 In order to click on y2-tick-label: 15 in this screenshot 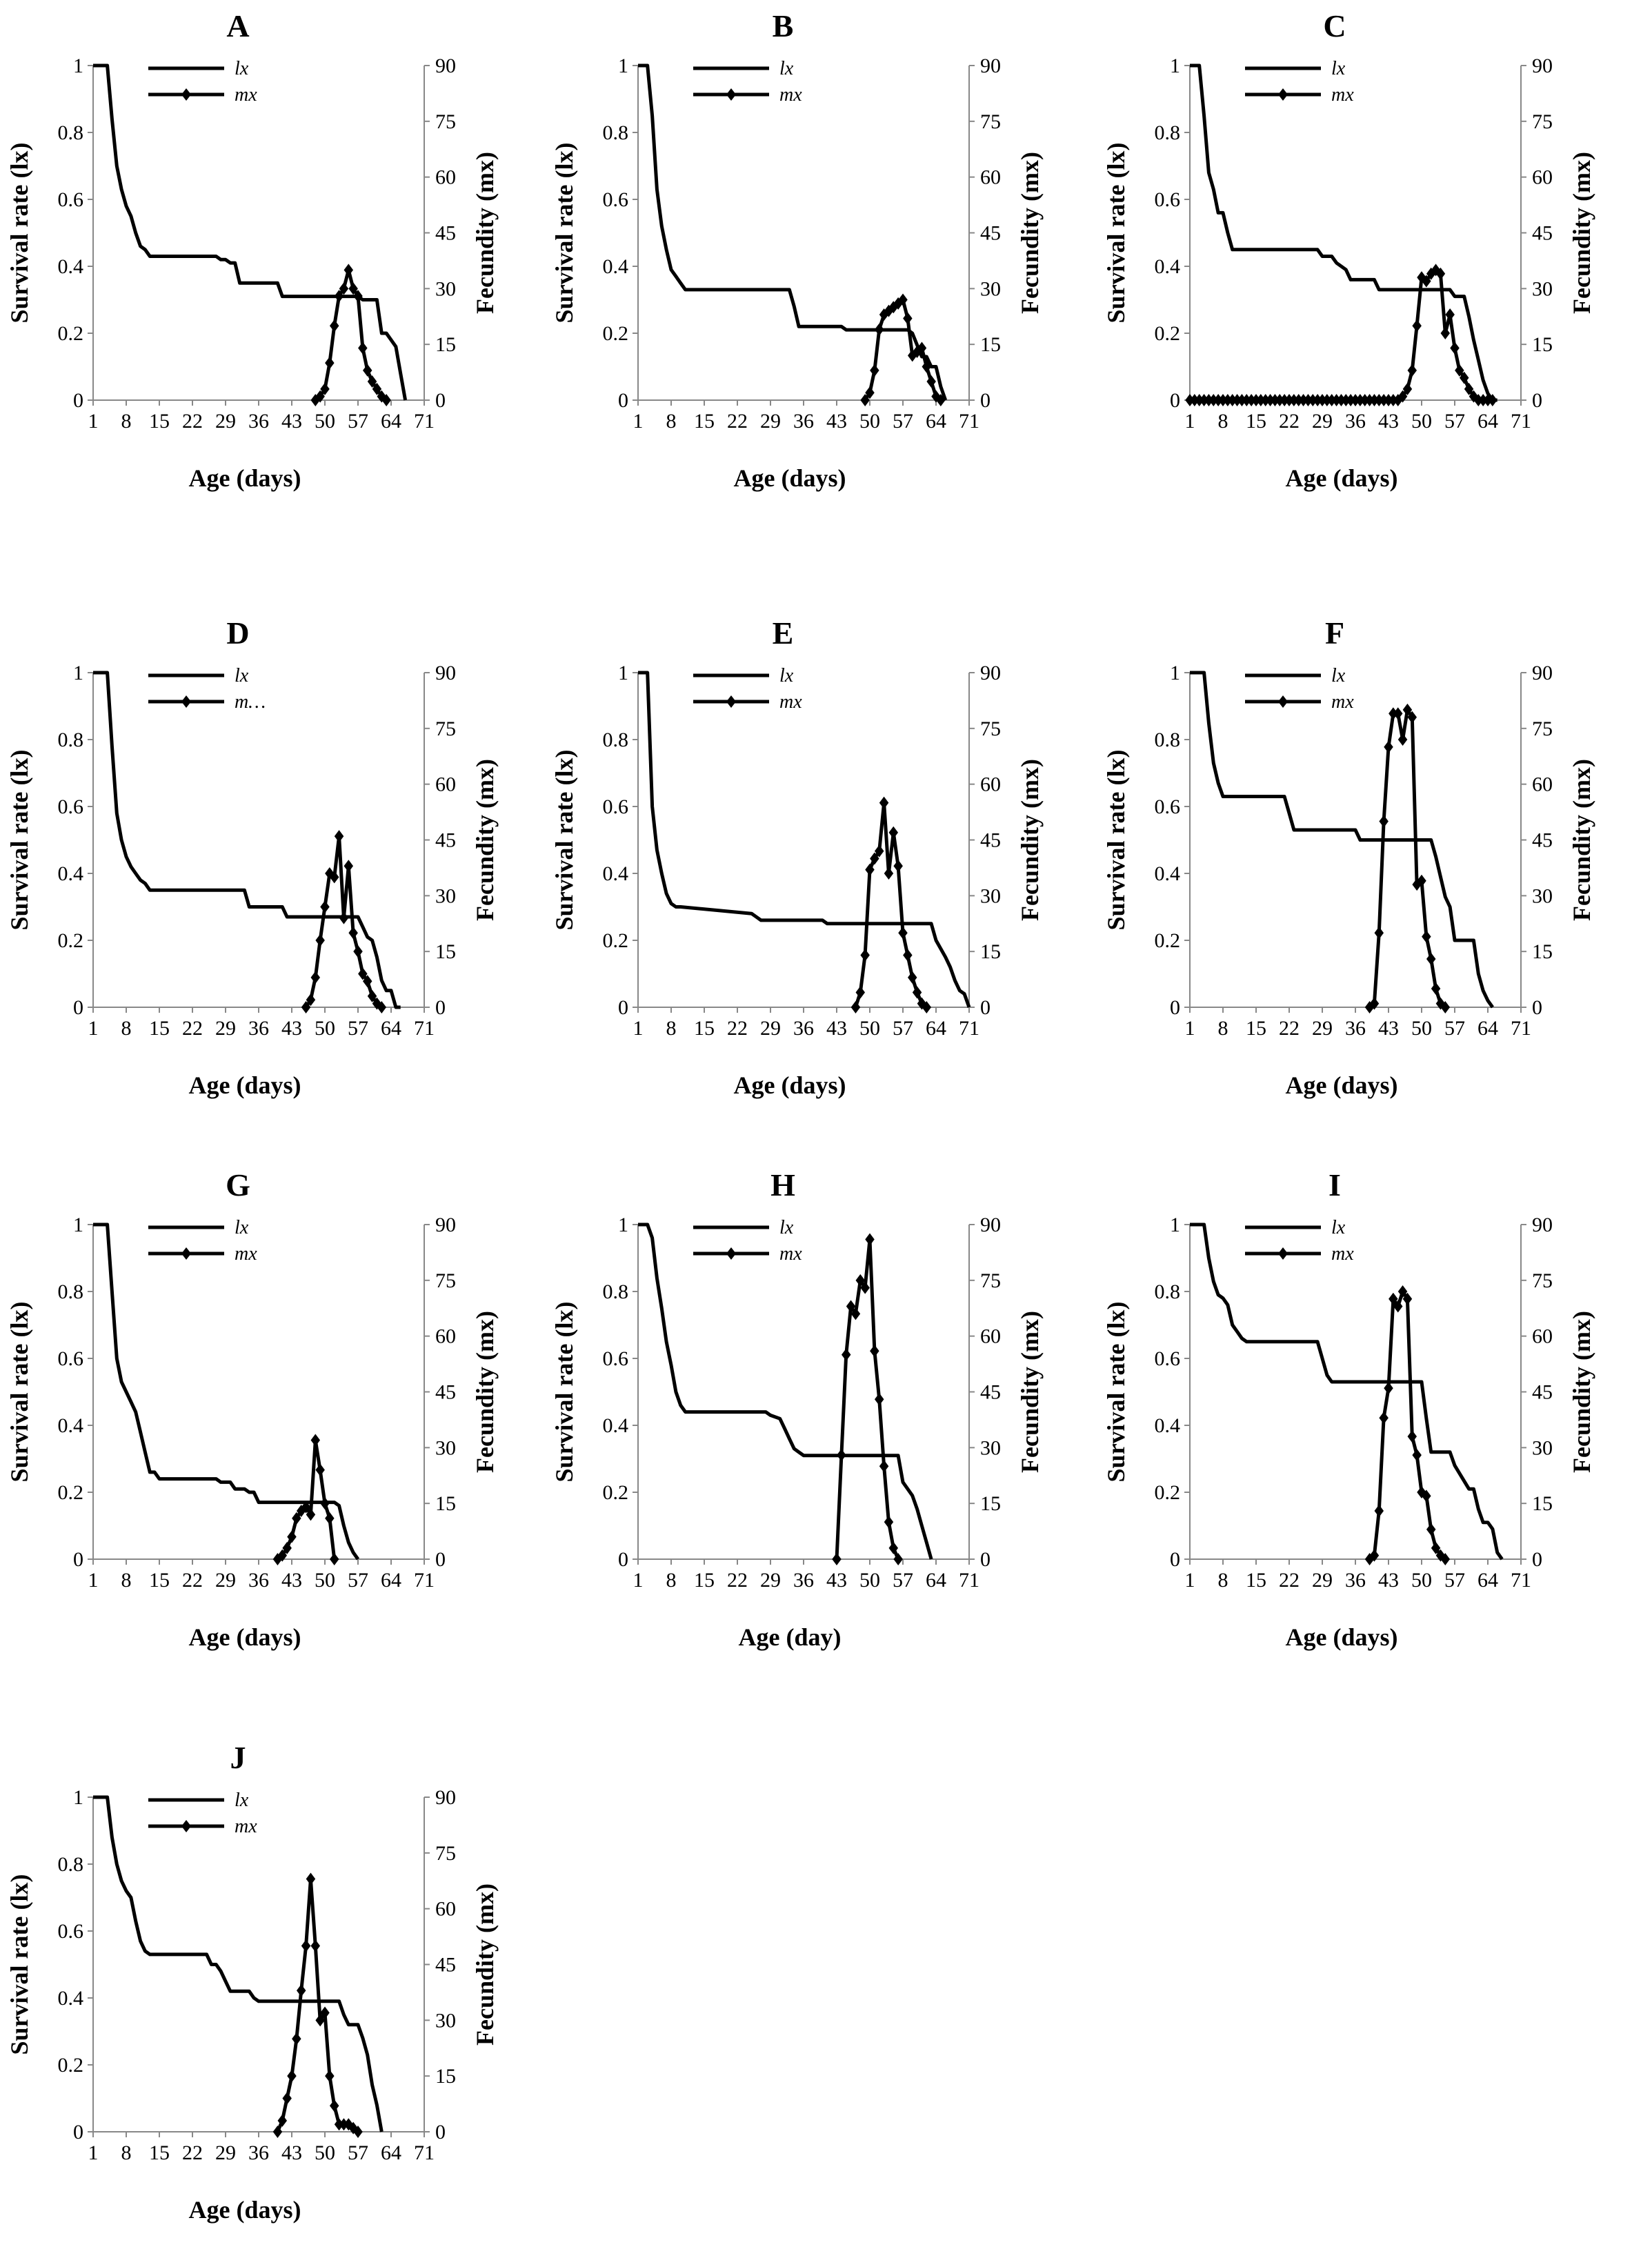, I will do `click(1543, 1503)`.